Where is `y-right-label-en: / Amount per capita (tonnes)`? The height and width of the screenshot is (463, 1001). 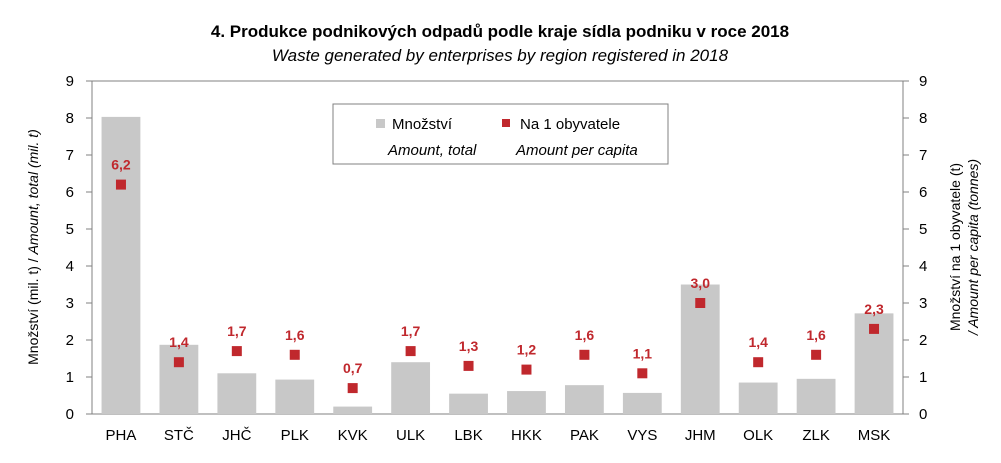 y-right-label-en: / Amount per capita (tonnes) is located at coordinates (973, 247).